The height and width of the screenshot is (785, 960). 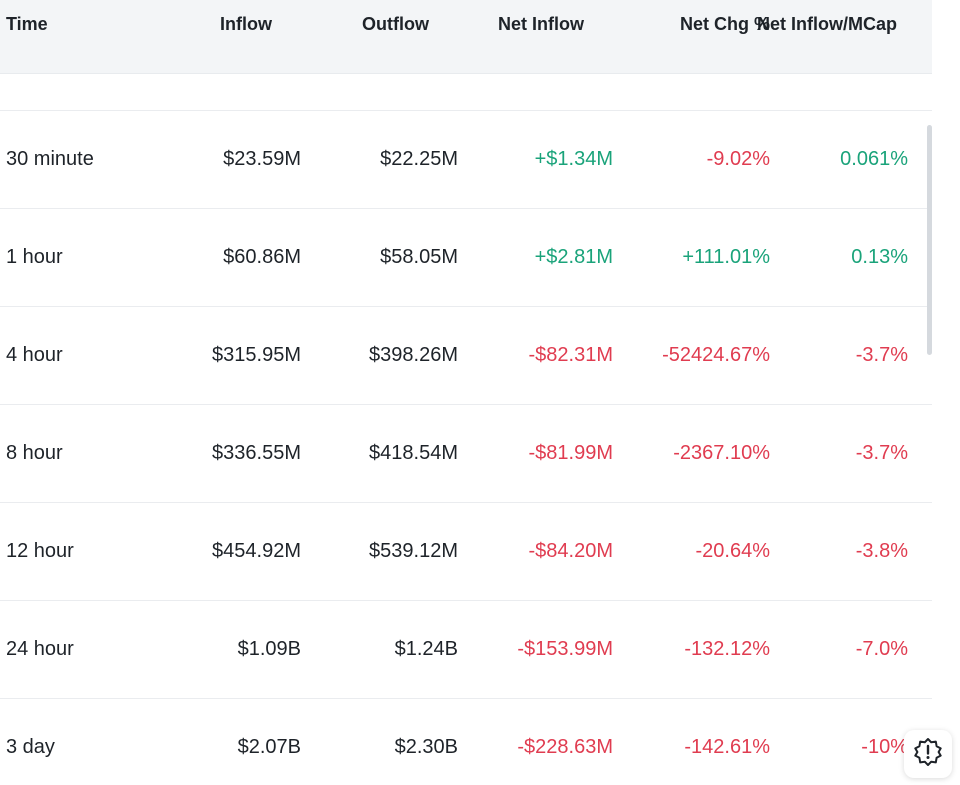 What do you see at coordinates (874, 159) in the screenshot?
I see `cell-net-mcap: 0.061%` at bounding box center [874, 159].